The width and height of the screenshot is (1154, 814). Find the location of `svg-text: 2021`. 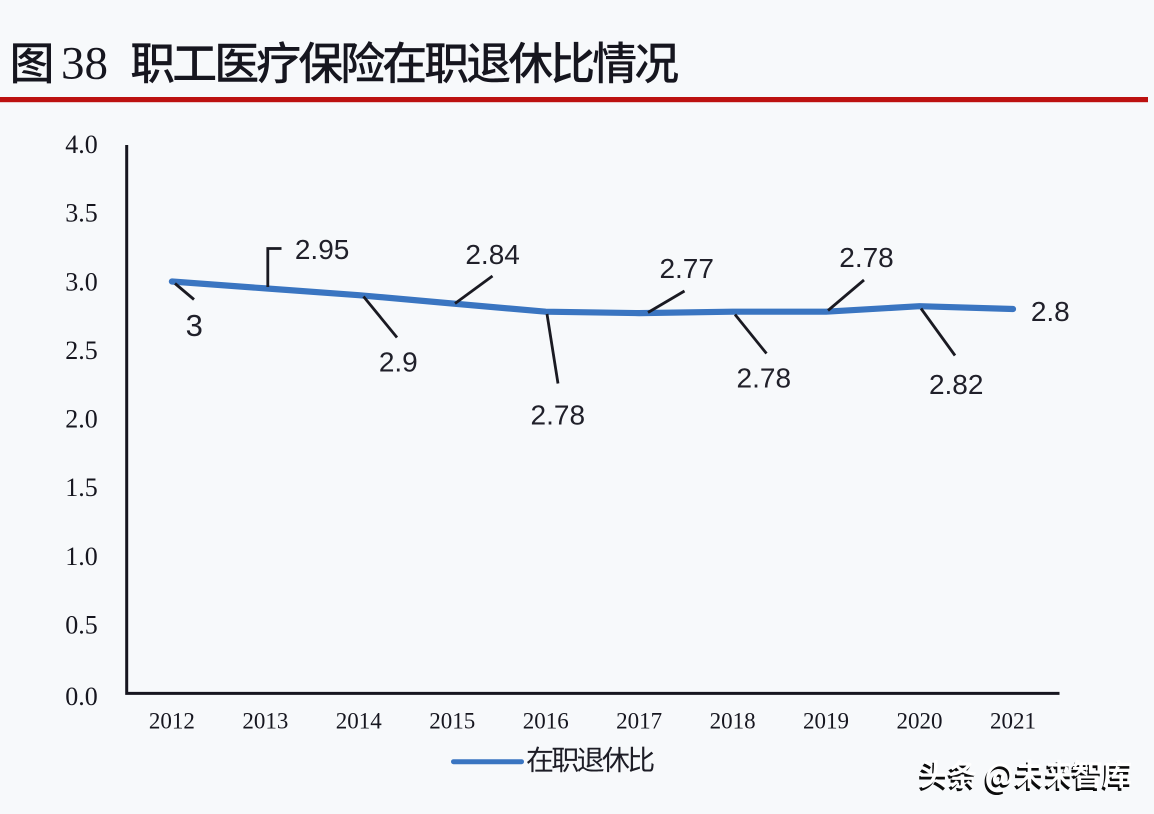

svg-text: 2021 is located at coordinates (1013, 721).